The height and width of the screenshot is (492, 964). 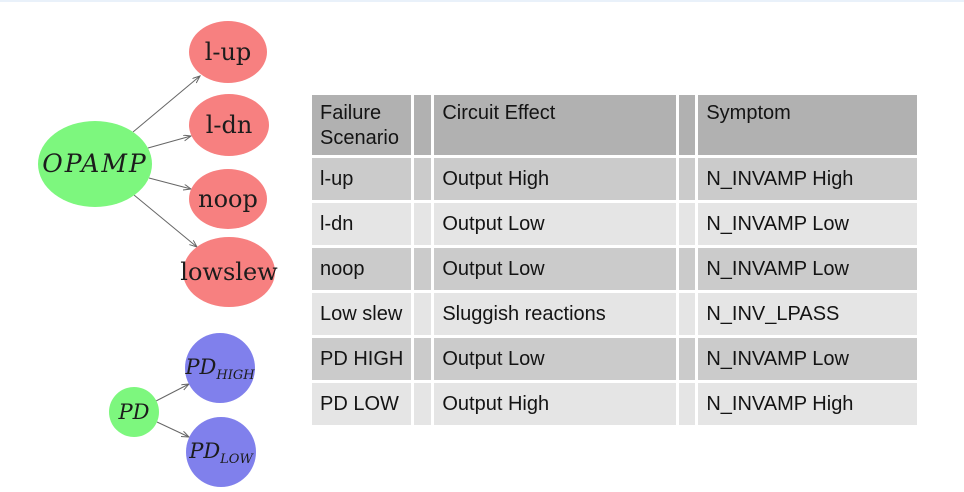 What do you see at coordinates (166, 104) in the screenshot?
I see `edge-opamp-lup` at bounding box center [166, 104].